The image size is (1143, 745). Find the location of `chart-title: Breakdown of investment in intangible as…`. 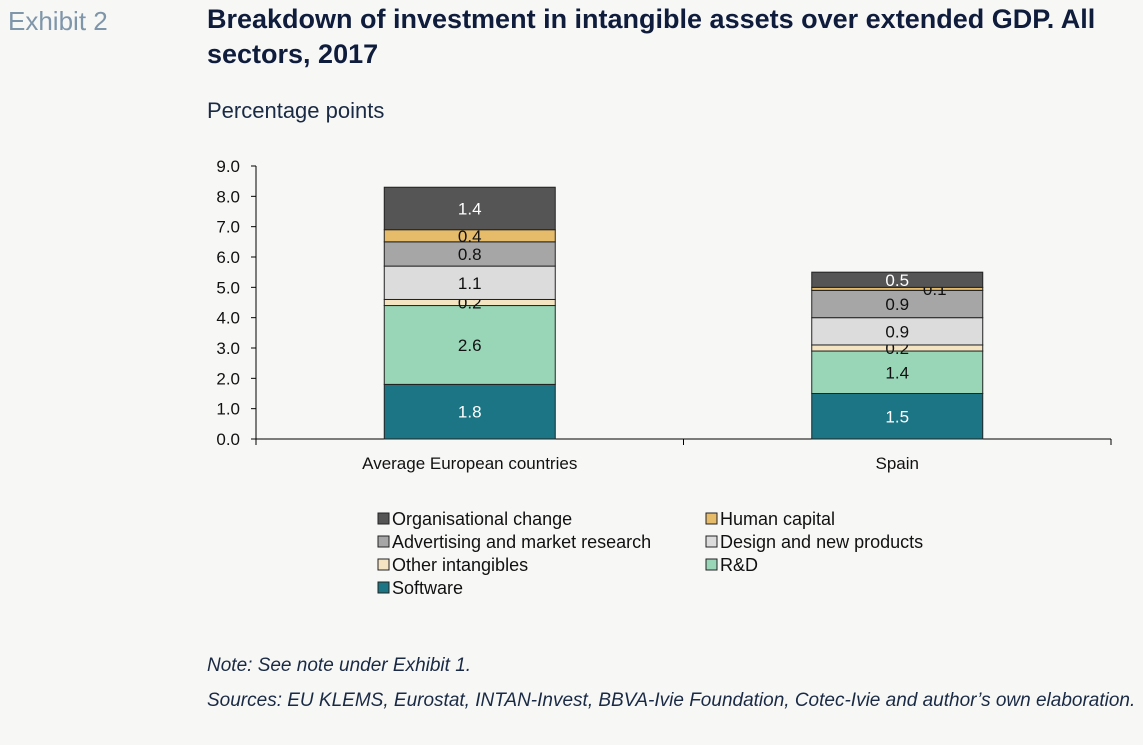

chart-title: Breakdown of investment in intangible as… is located at coordinates (651, 36).